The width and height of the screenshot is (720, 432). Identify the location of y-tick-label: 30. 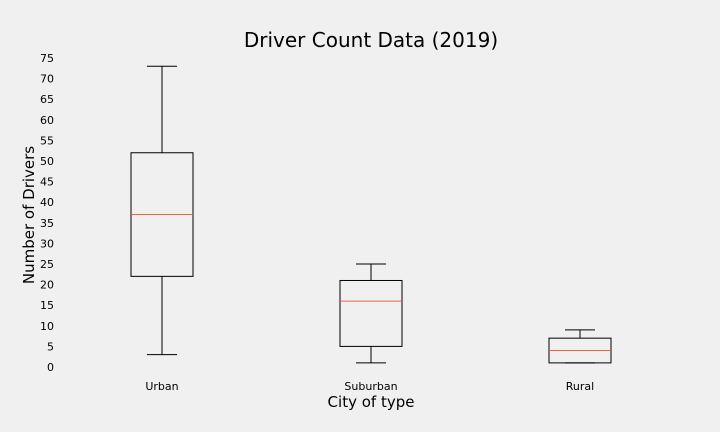
(47, 243).